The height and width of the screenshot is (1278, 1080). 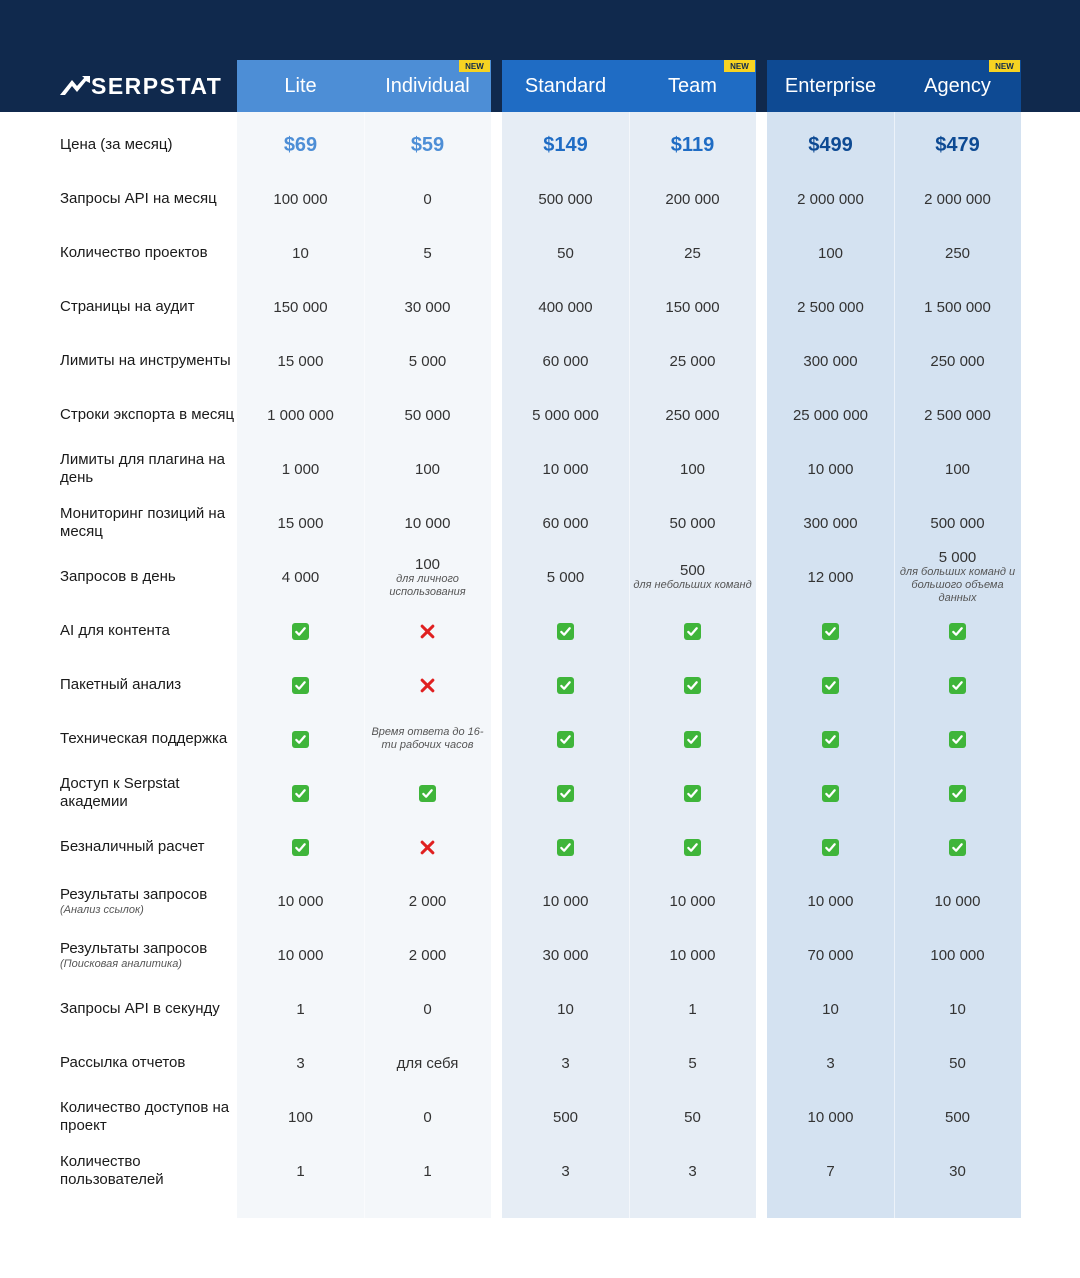 I want to click on row-label: Запросы API на месяц, so click(x=148, y=199).